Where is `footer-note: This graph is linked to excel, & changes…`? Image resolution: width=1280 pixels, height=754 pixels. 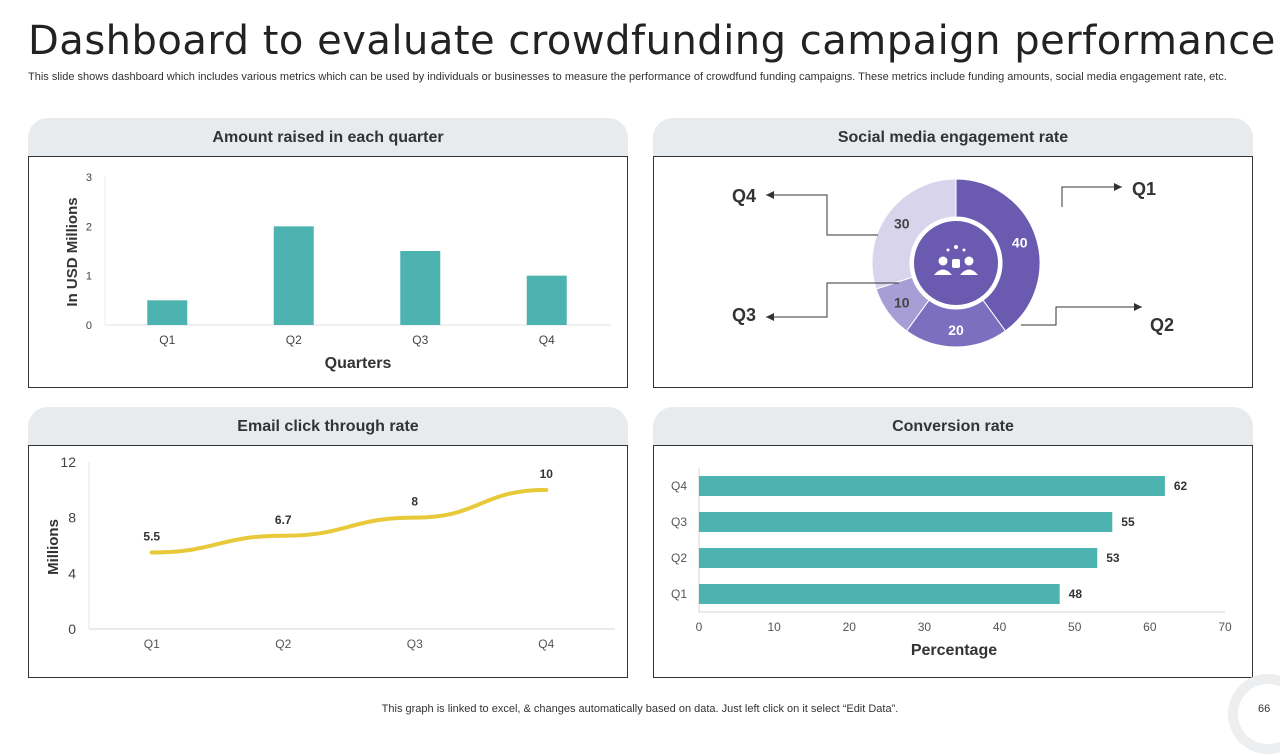 footer-note: This graph is linked to excel, & changes… is located at coordinates (640, 709).